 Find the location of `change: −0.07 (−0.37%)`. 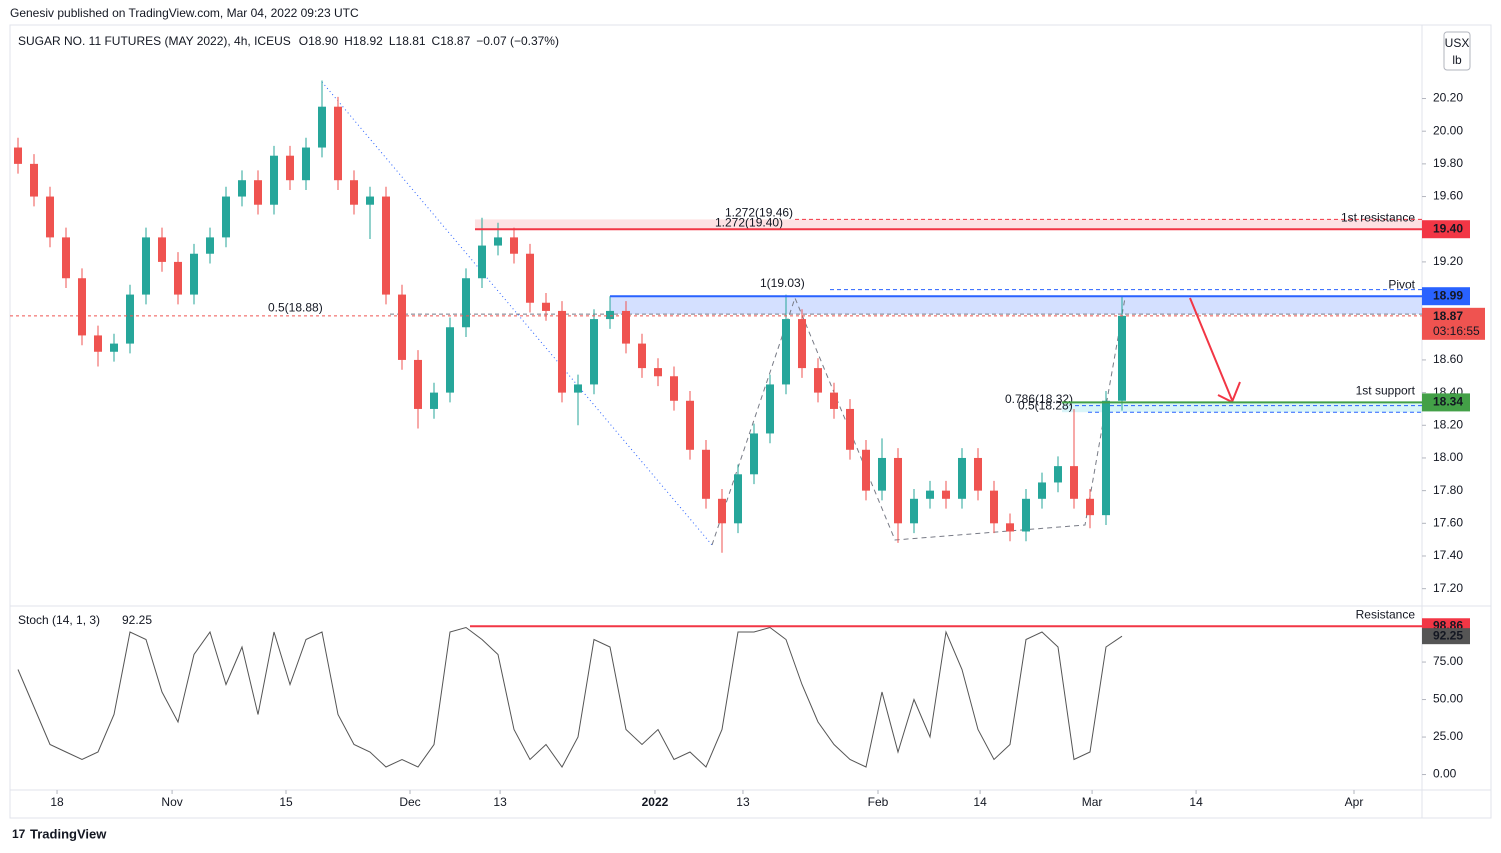

change: −0.07 (−0.37%) is located at coordinates (517, 41).